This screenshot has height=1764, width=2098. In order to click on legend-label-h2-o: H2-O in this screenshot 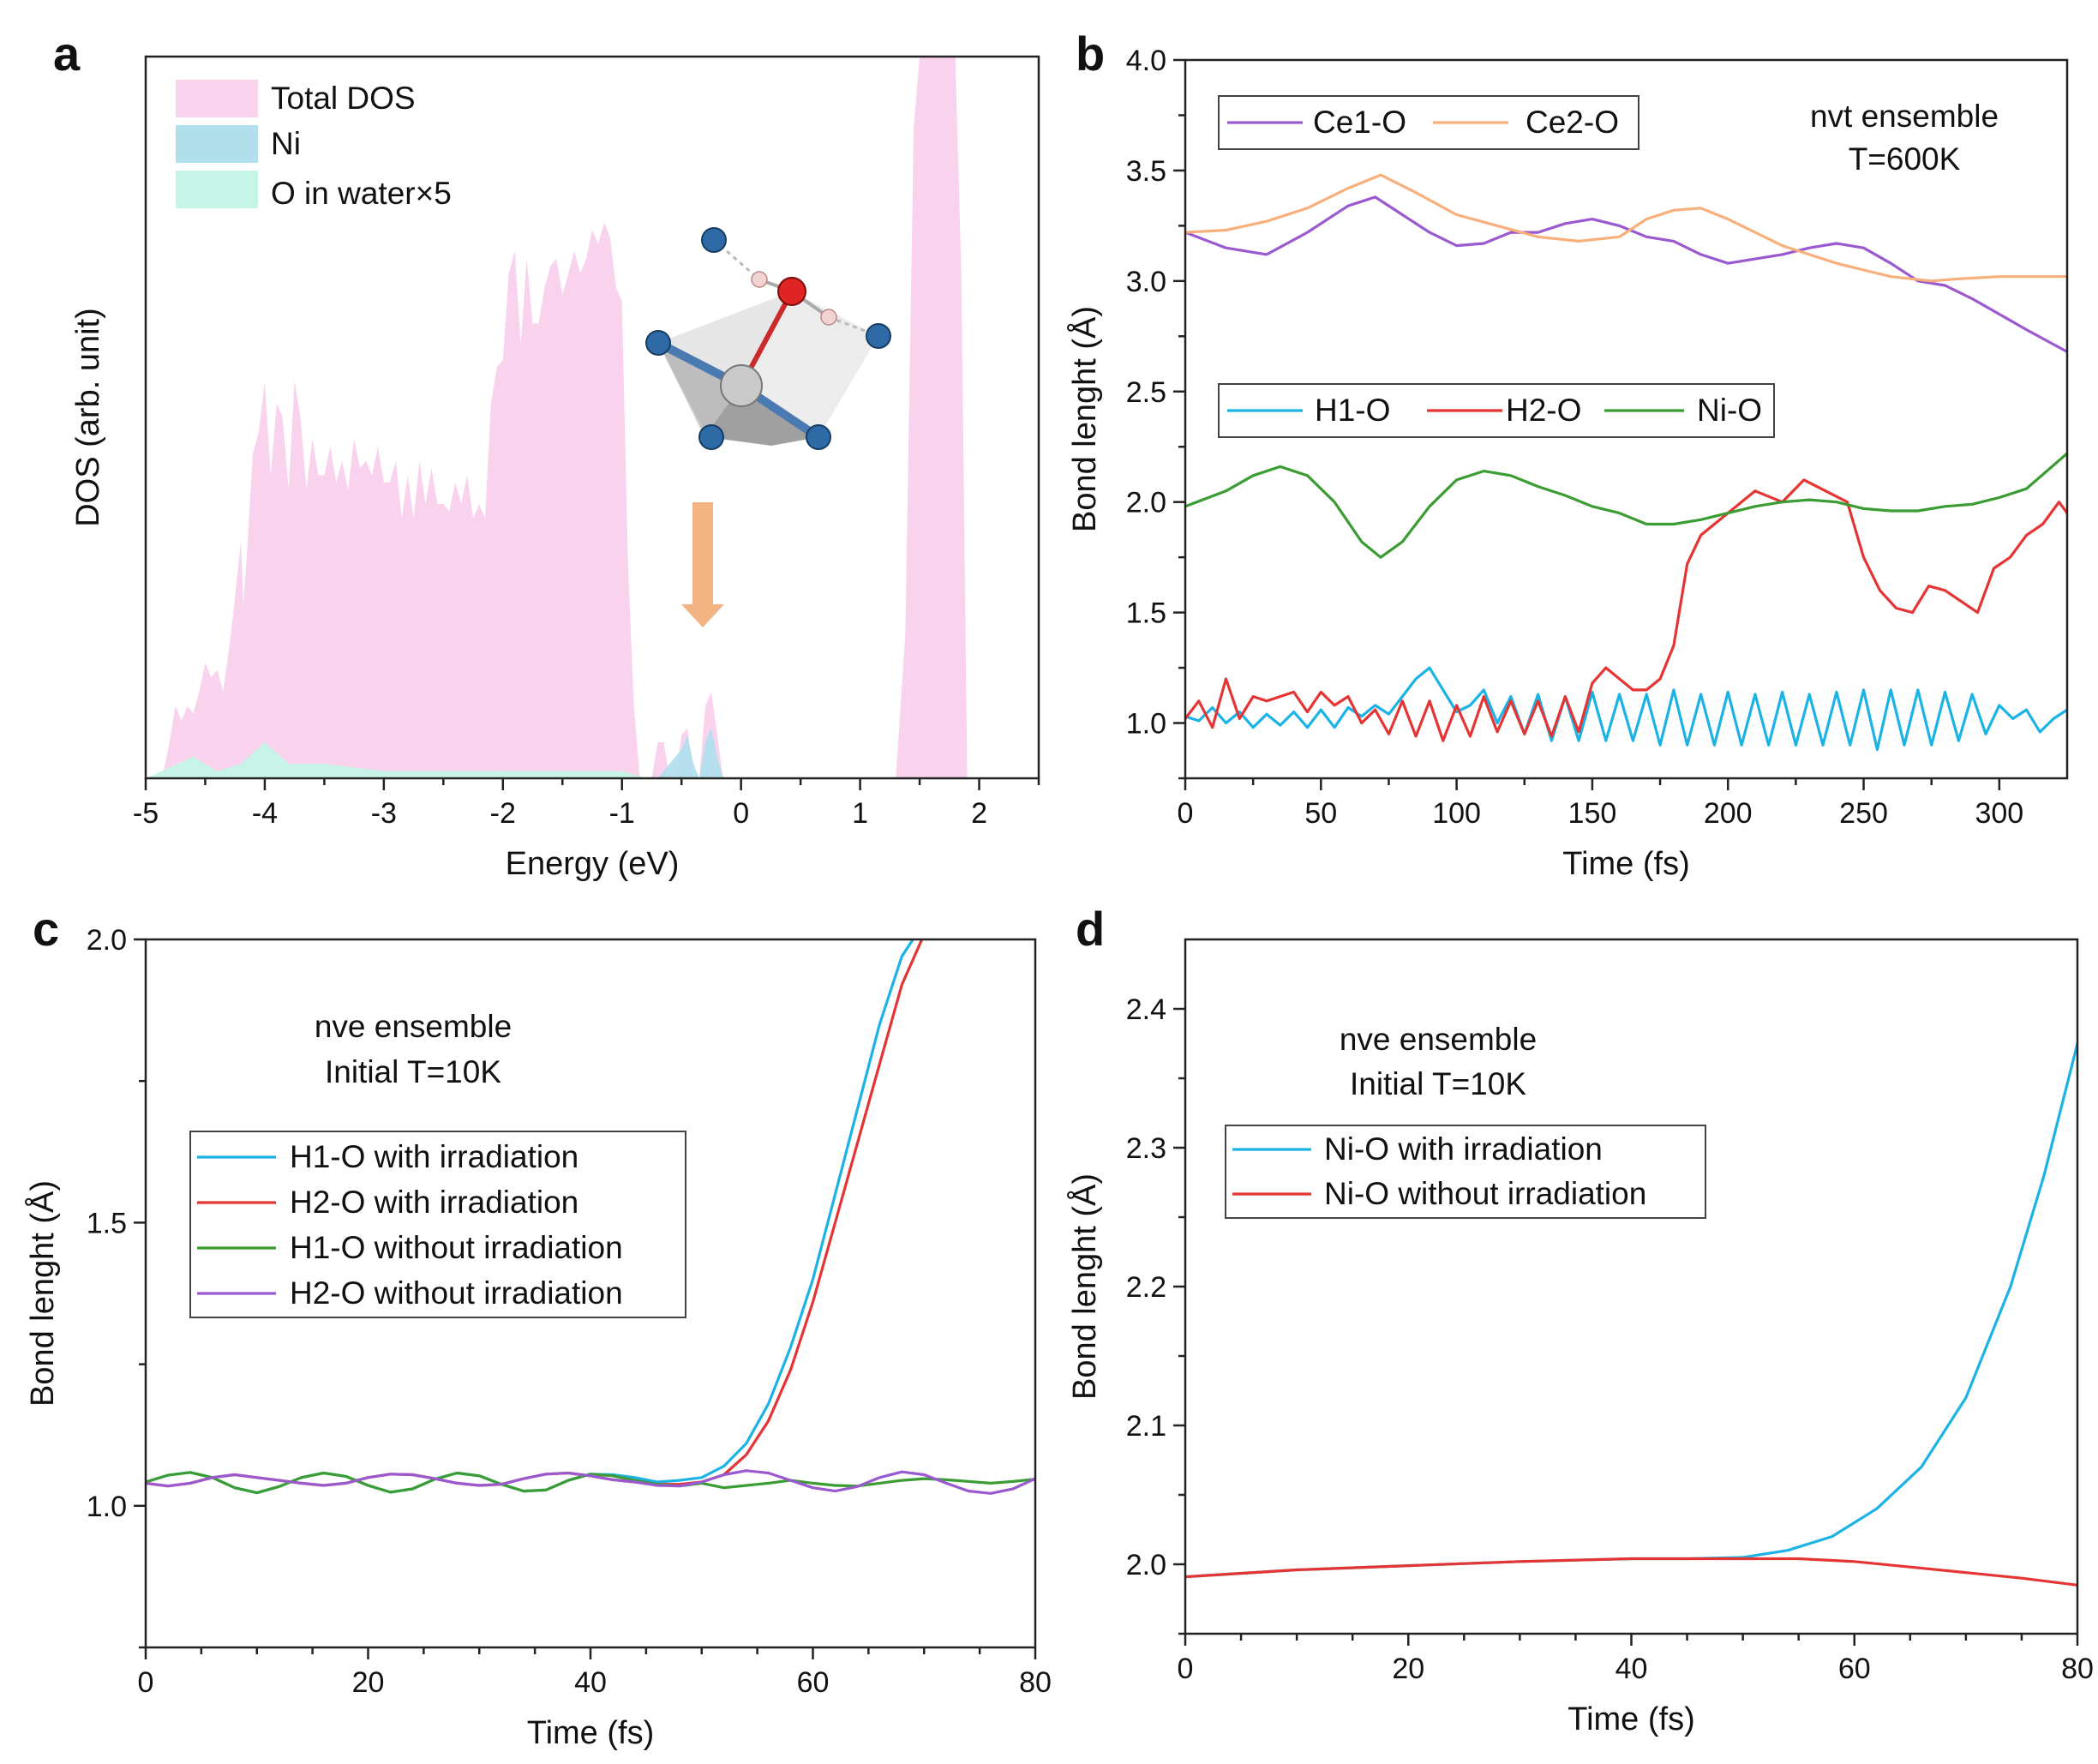, I will do `click(1543, 410)`.